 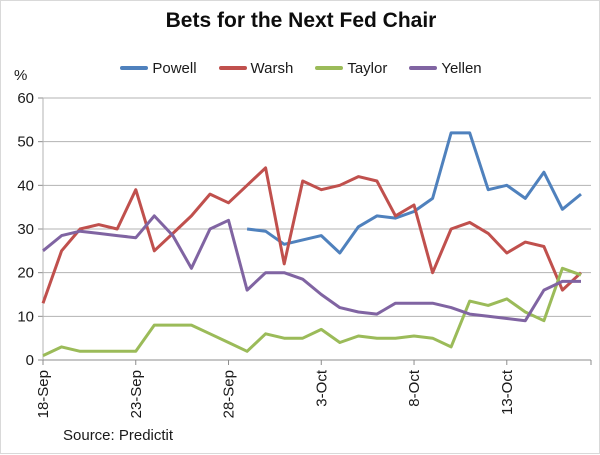 I want to click on x-tick-label: 8-Oct, so click(x=414, y=388).